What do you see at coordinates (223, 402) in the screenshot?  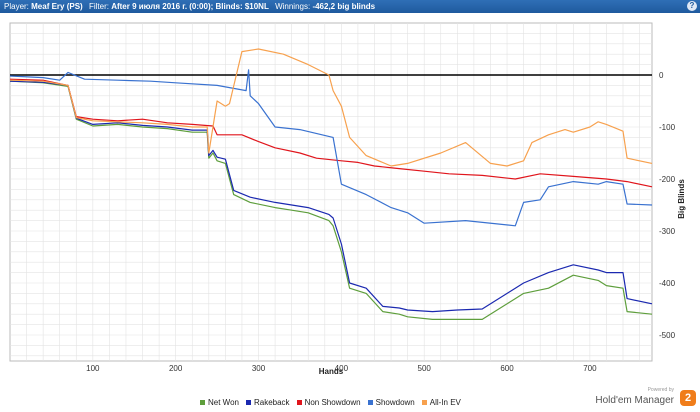 I see `legend-label: Net Won` at bounding box center [223, 402].